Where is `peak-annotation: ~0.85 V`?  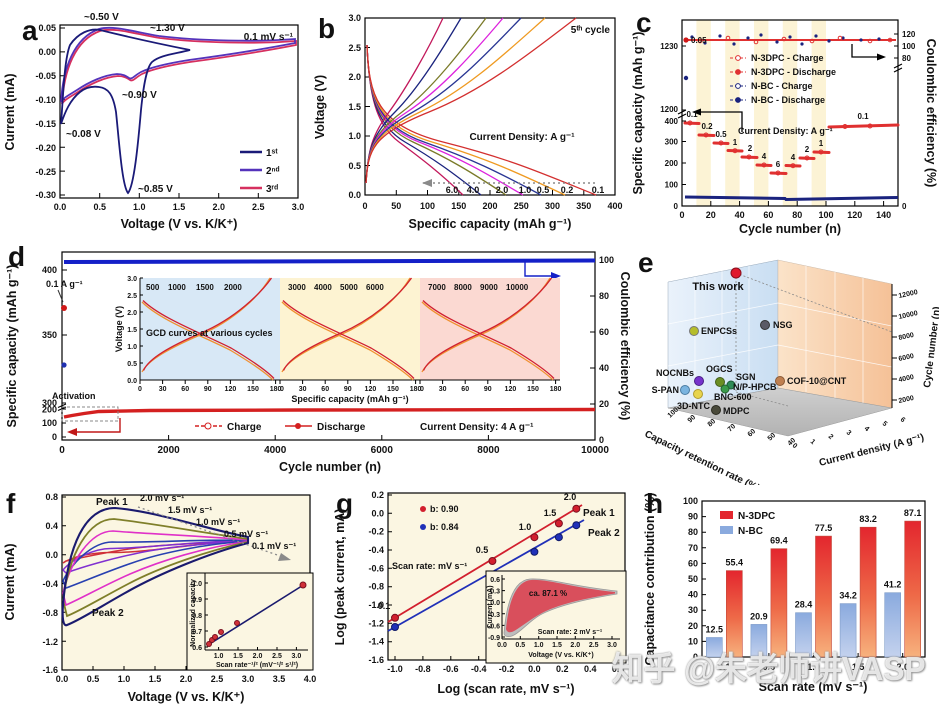 peak-annotation: ~0.85 V is located at coordinates (155, 189).